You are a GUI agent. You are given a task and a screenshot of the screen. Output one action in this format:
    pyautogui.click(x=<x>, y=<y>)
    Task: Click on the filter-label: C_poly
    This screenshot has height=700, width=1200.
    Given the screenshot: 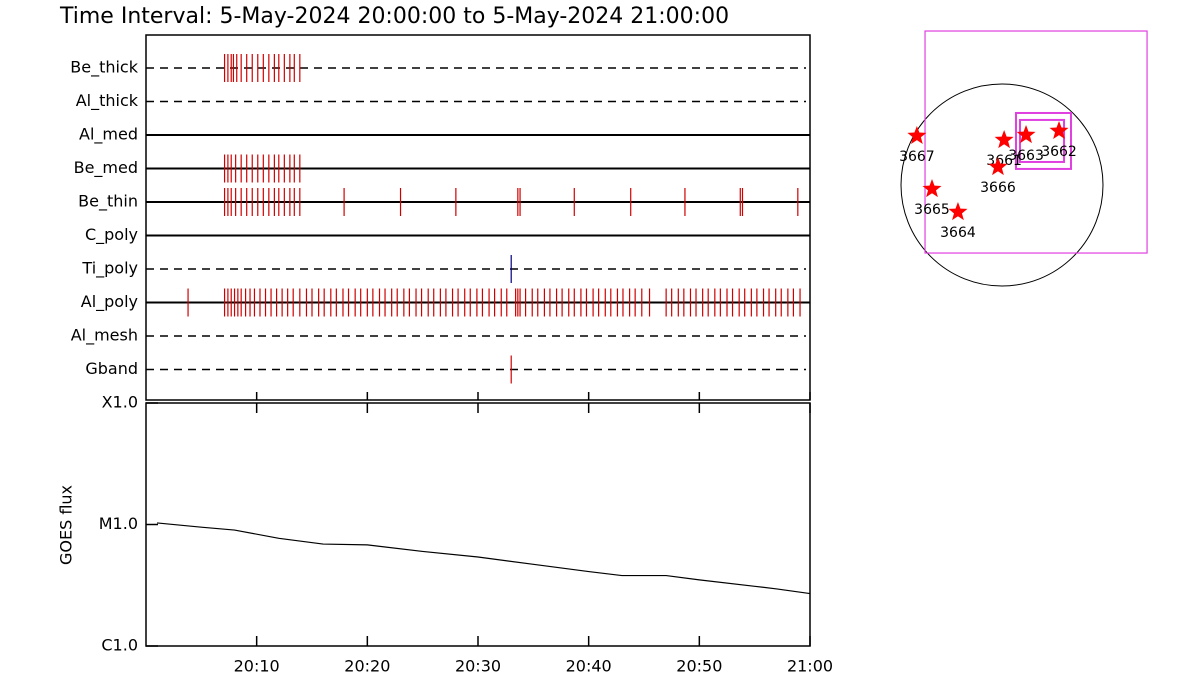 What is the action you would take?
    pyautogui.click(x=111, y=235)
    